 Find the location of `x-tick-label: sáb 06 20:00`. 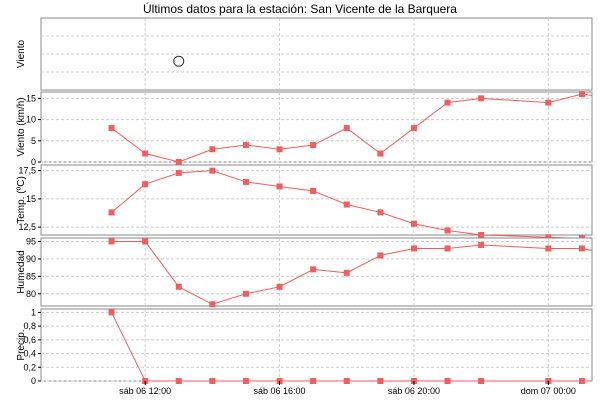

x-tick-label: sáb 06 20:00 is located at coordinates (414, 391).